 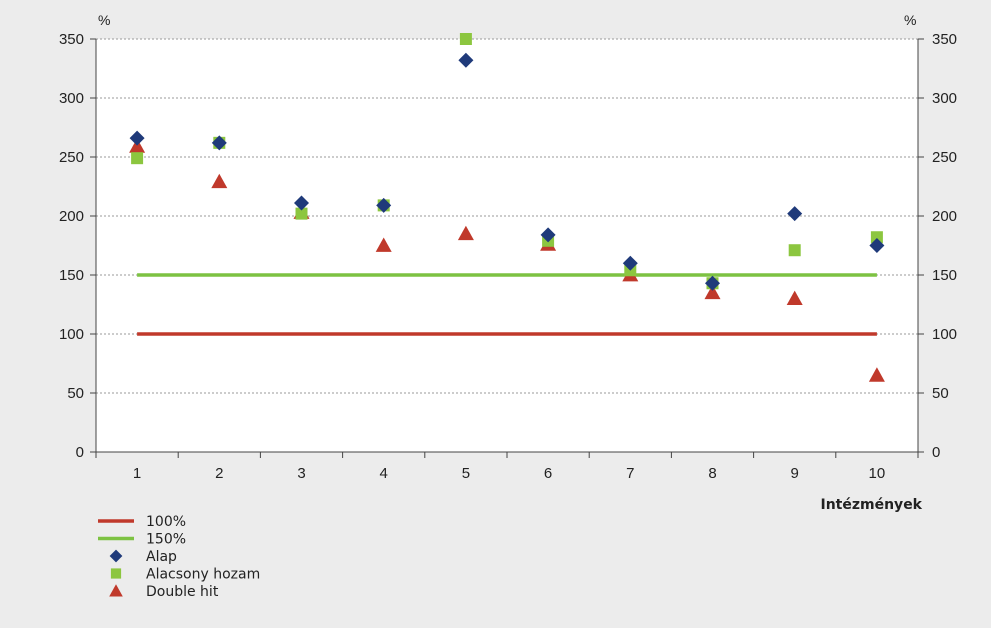 What do you see at coordinates (466, 473) in the screenshot?
I see `x-tick-label: 5` at bounding box center [466, 473].